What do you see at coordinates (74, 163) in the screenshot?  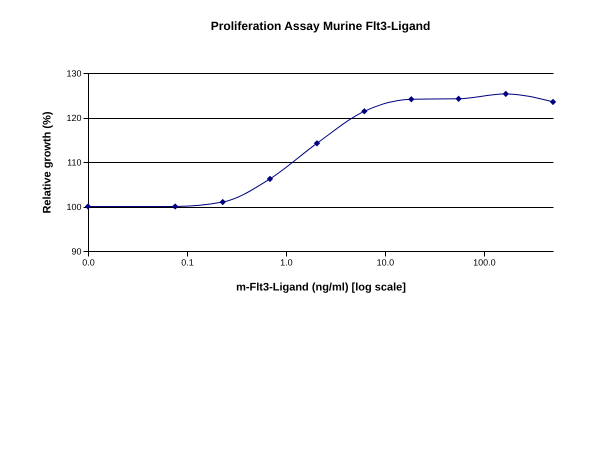 I see `y-tick-label: 110` at bounding box center [74, 163].